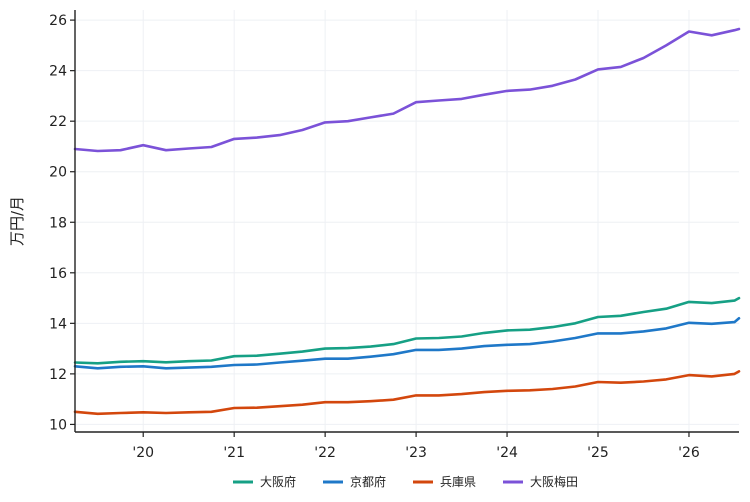  I want to click on legend-label: 兵庫県, so click(458, 482).